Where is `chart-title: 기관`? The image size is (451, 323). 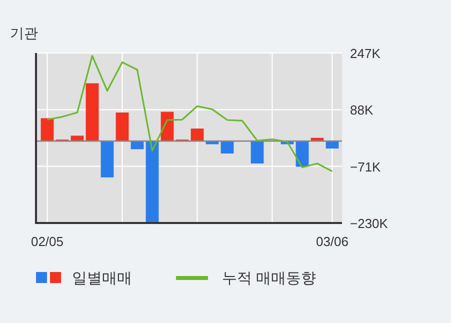 chart-title: 기관 is located at coordinates (24, 33).